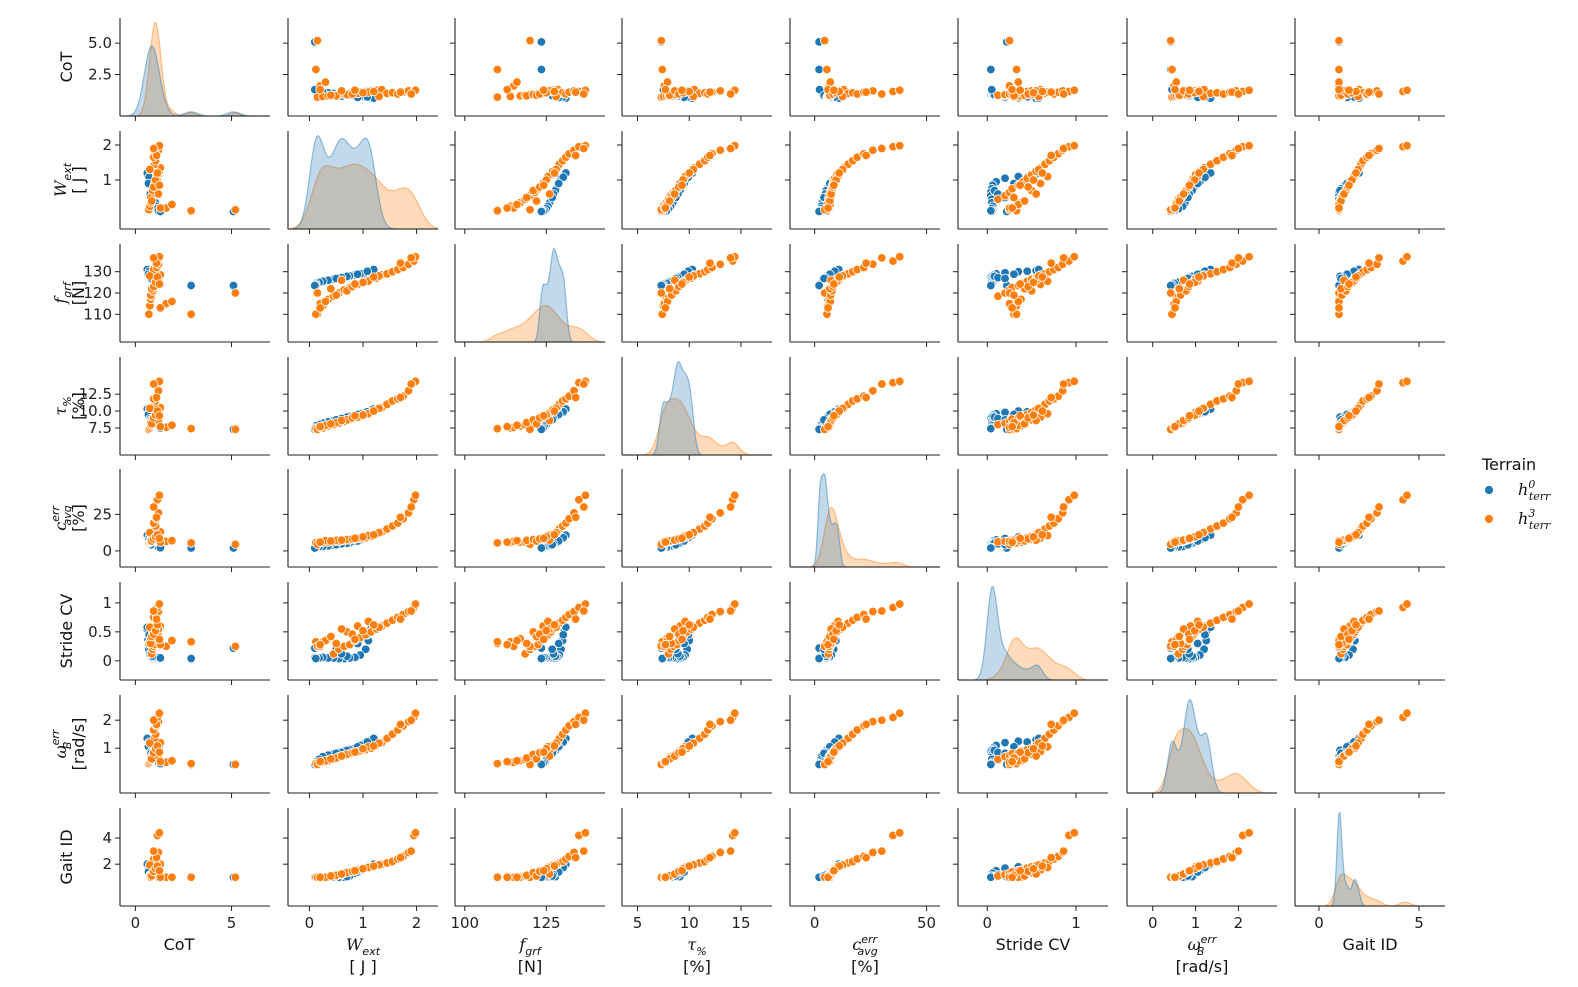  Describe the element at coordinates (926, 923) in the screenshot. I see `x-tick-label: 50` at that location.